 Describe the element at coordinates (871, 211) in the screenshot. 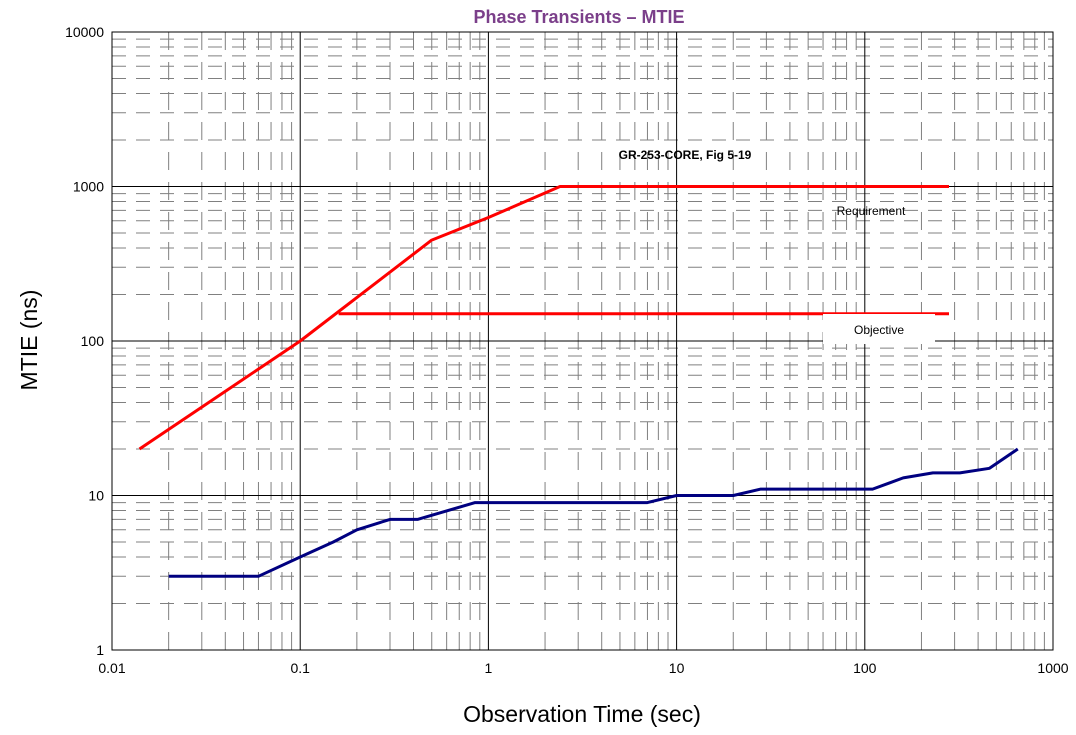

I see `annotation-requirement: Requirement` at that location.